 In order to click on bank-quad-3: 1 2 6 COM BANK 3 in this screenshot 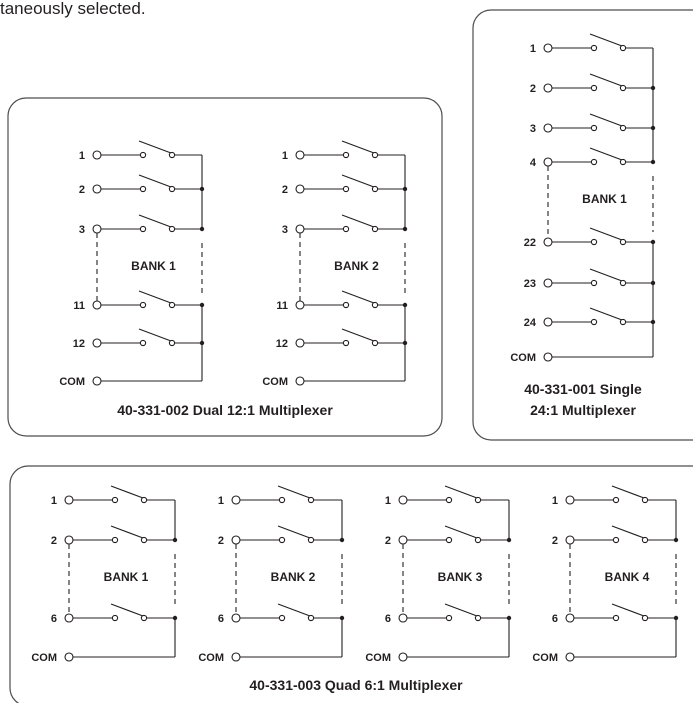, I will do `click(438, 574)`.